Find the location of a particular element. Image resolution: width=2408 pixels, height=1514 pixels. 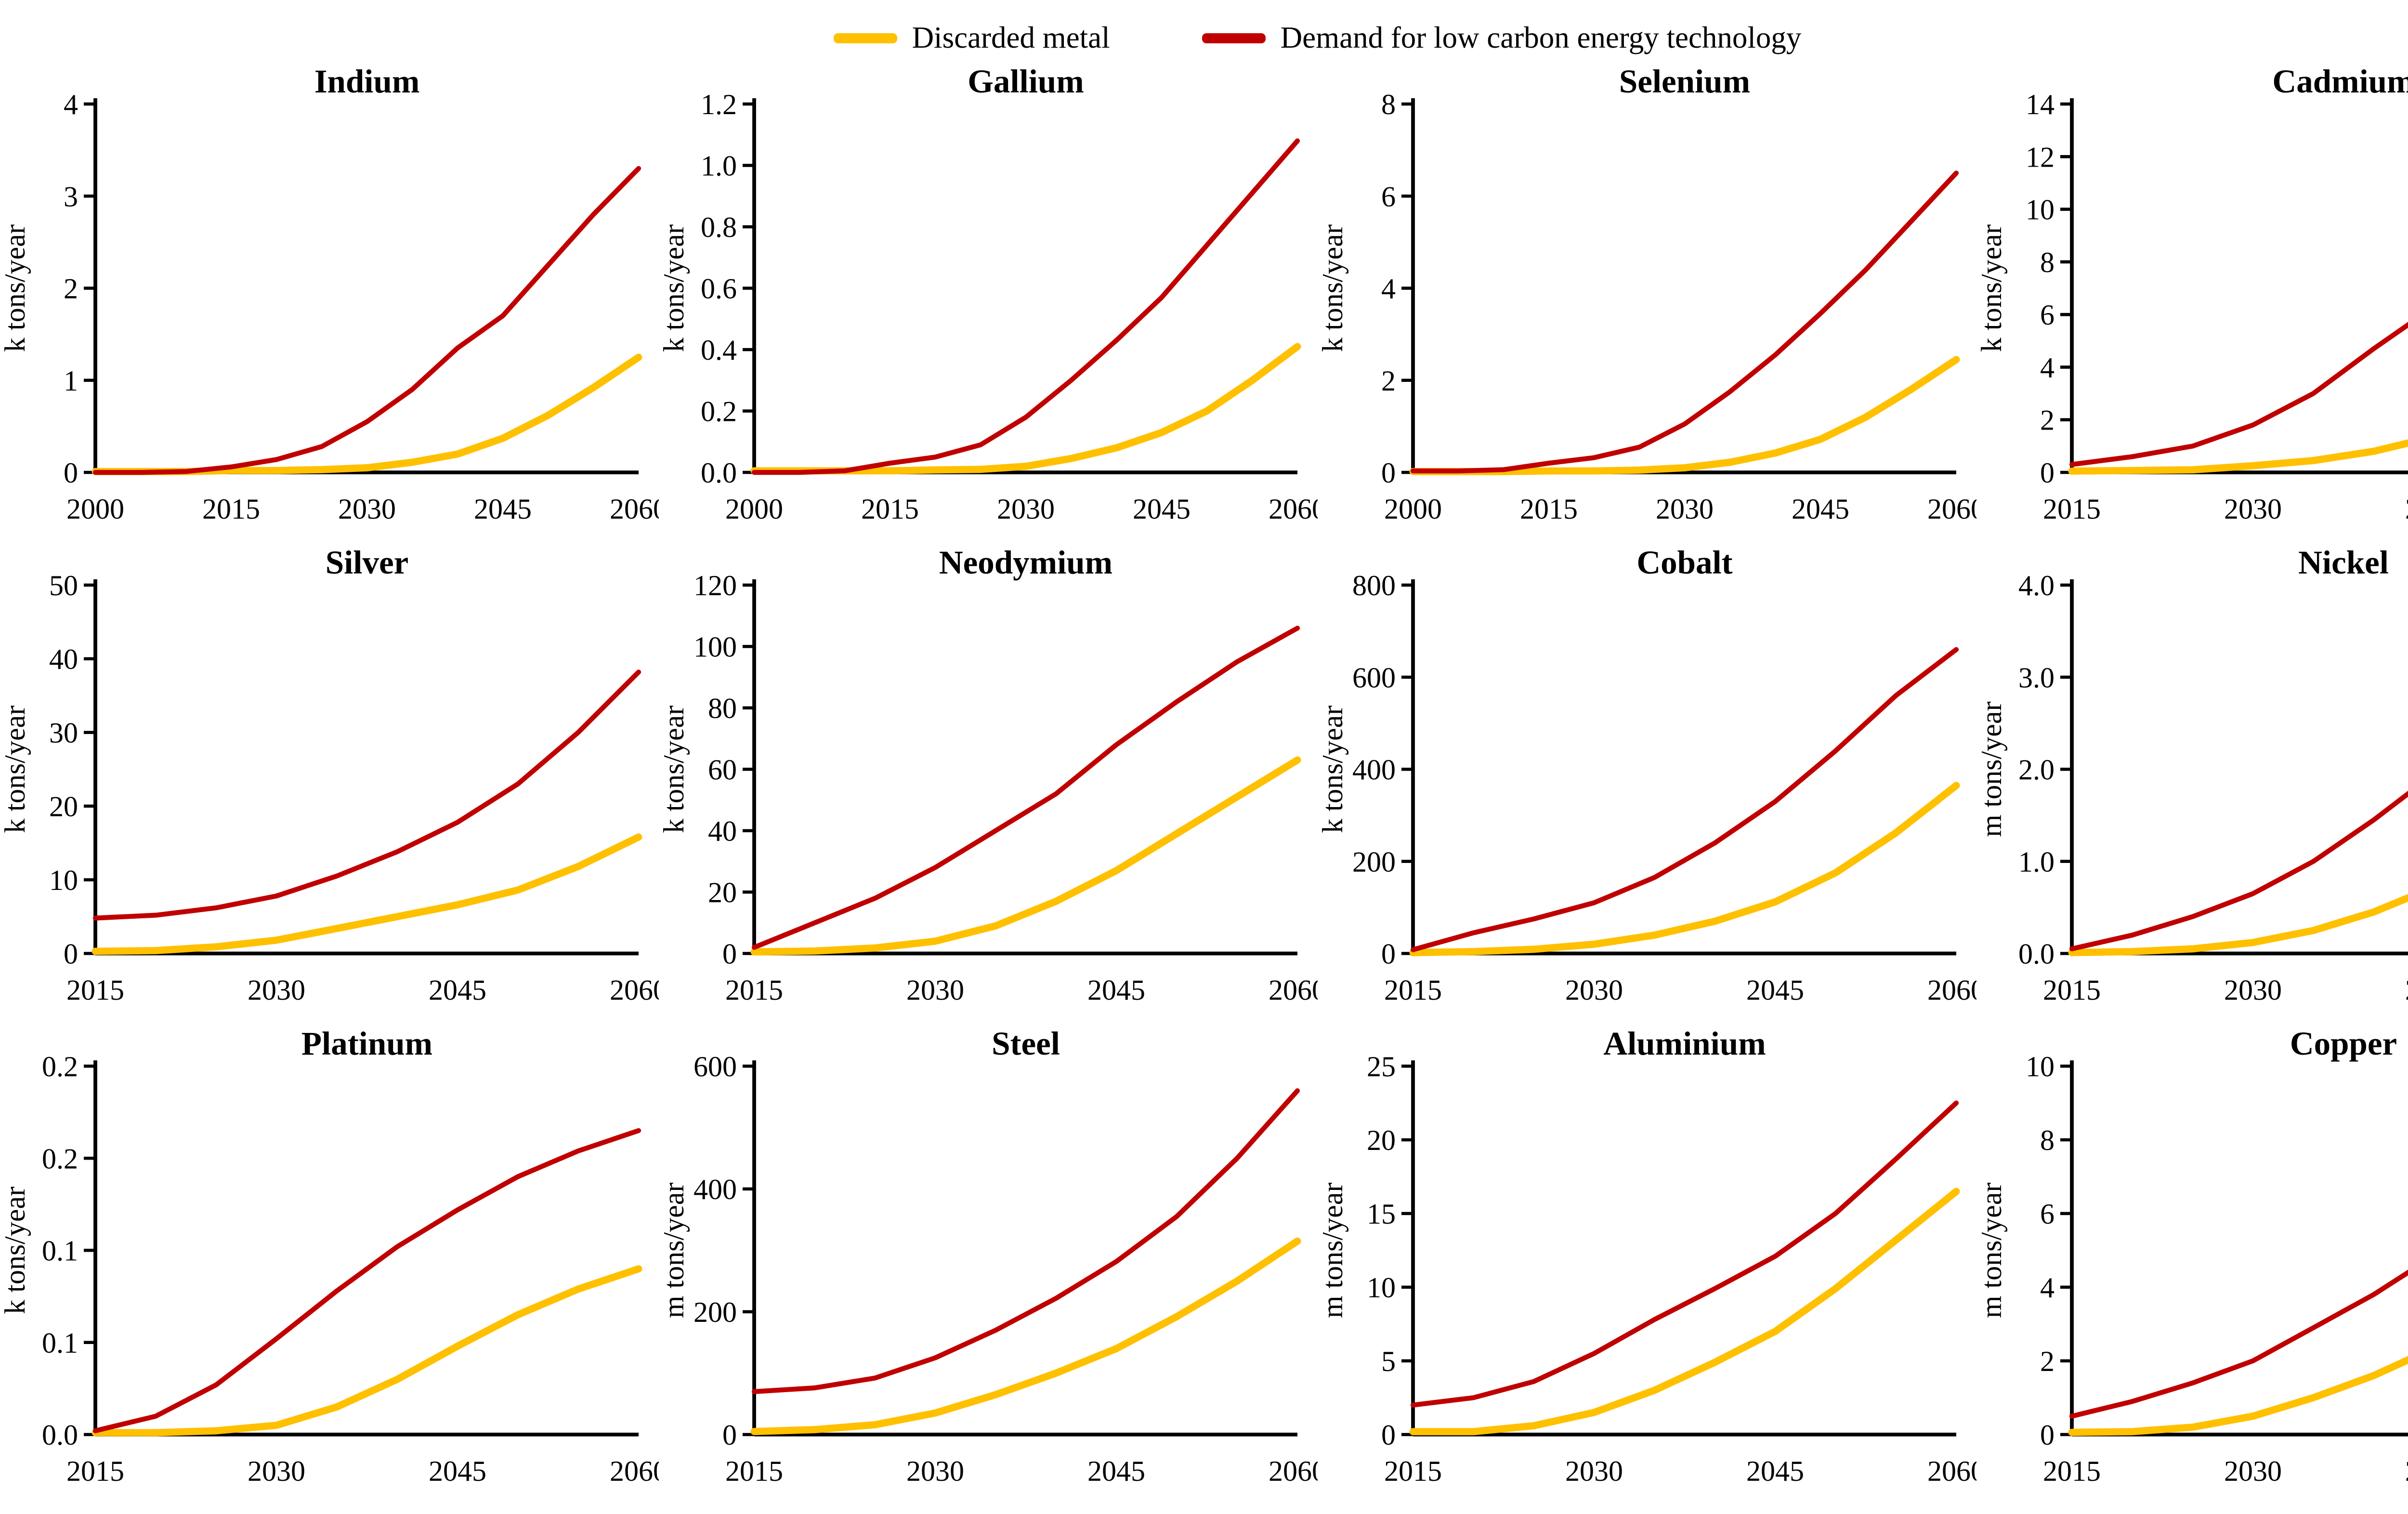

y-tick-label: 400 is located at coordinates (715, 1189).